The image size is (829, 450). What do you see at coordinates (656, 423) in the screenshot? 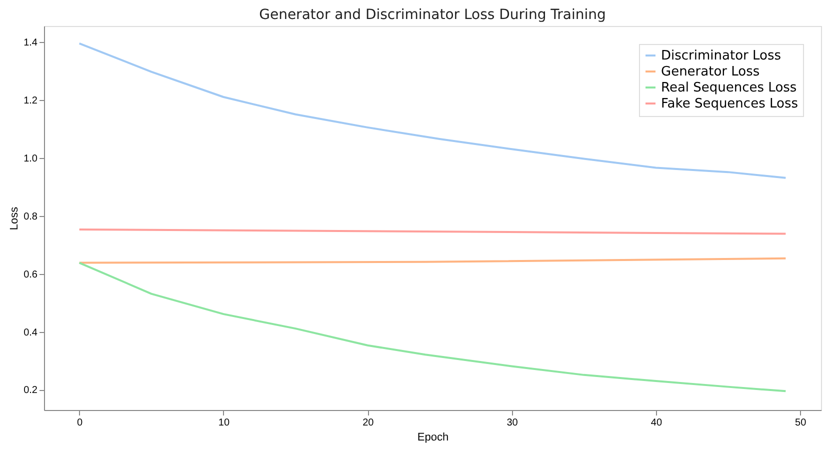
I see `x-tick-label: 40` at bounding box center [656, 423].